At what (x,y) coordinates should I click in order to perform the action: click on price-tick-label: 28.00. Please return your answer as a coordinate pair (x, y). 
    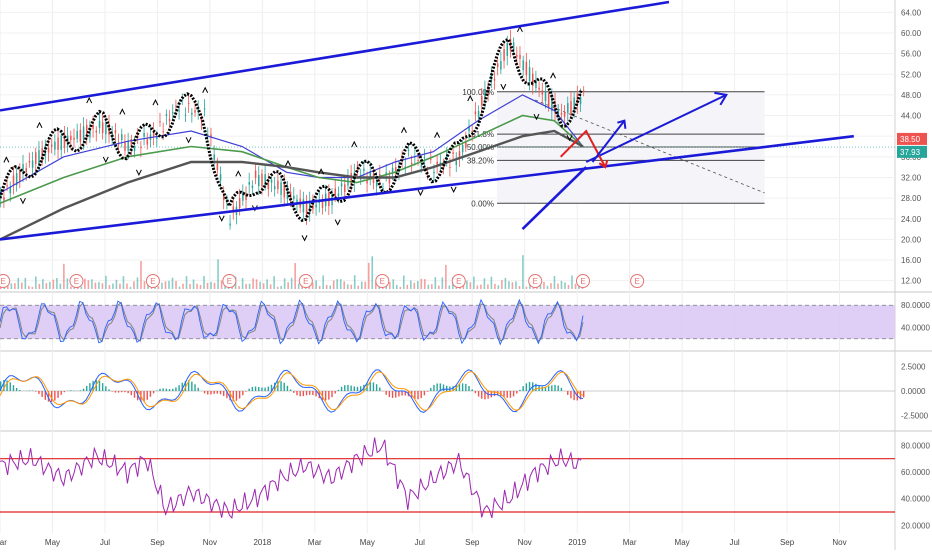
    Looking at the image, I should click on (911, 198).